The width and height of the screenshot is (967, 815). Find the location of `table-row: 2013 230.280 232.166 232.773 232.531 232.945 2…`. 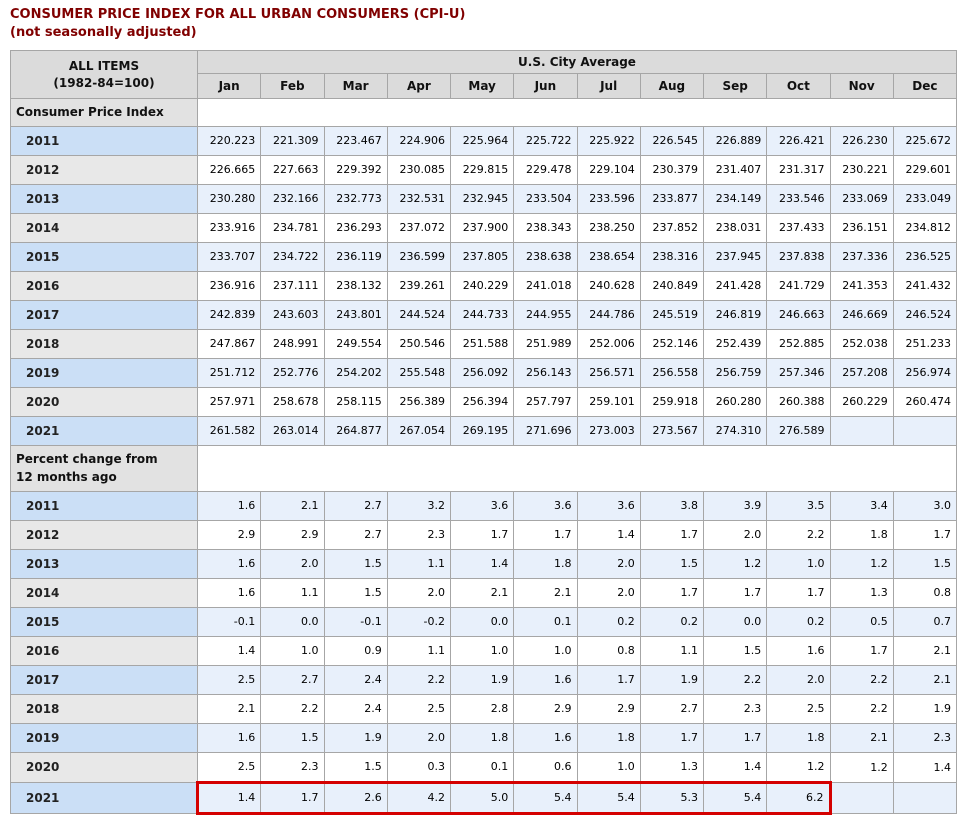

table-row: 2013 230.280 232.166 232.773 232.531 232.945 2… is located at coordinates (484, 198).